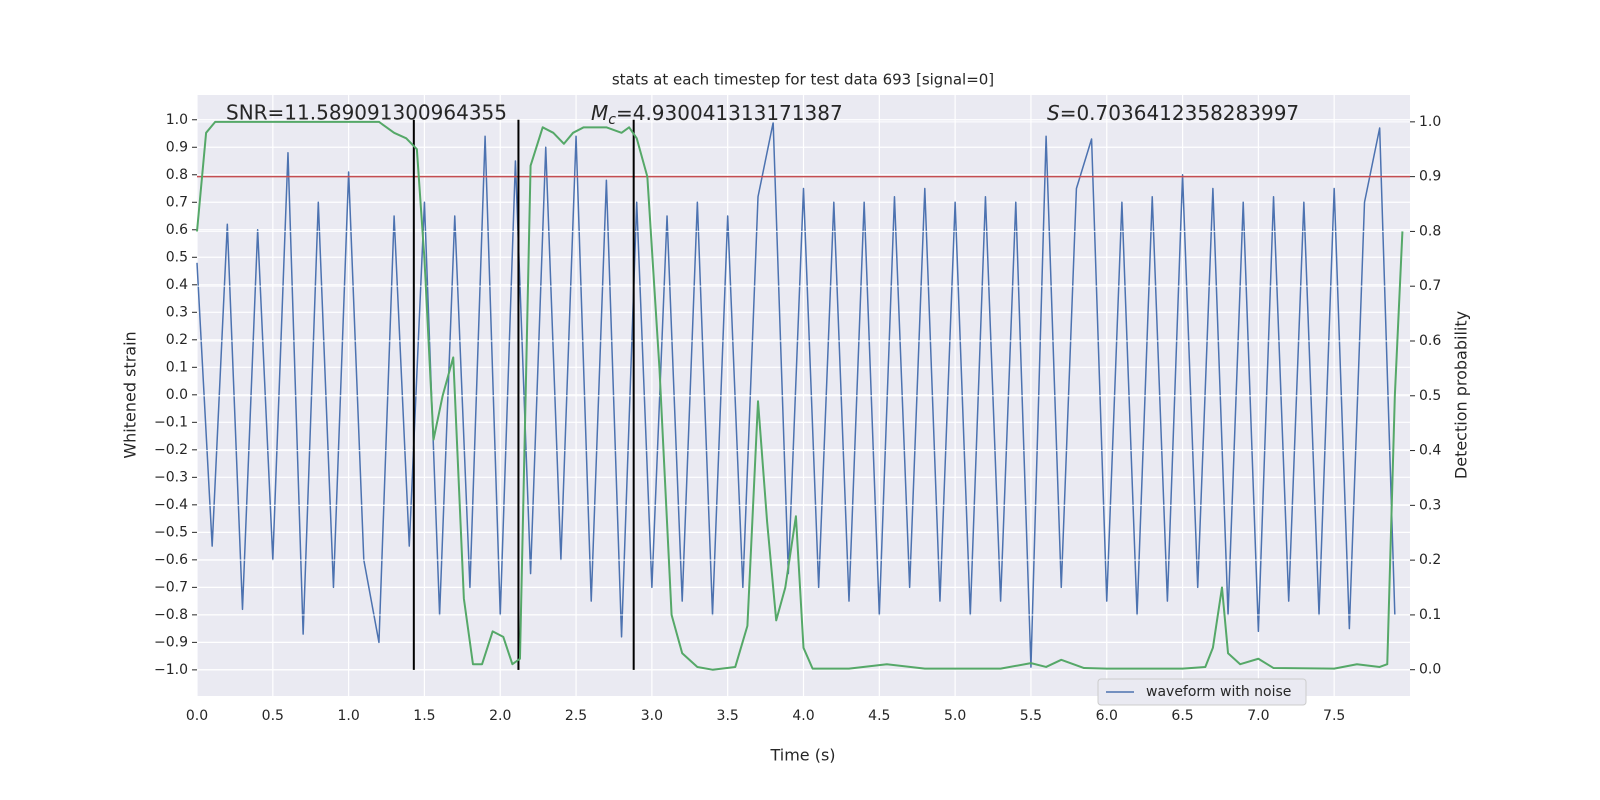 The image size is (1600, 800). What do you see at coordinates (171, 450) in the screenshot?
I see `y-tick-label: −0.2` at bounding box center [171, 450].